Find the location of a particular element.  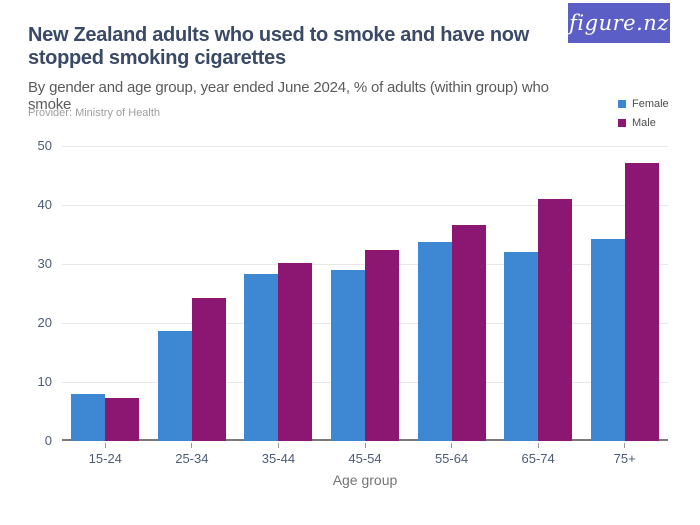

legend-swatch-female is located at coordinates (622, 104).